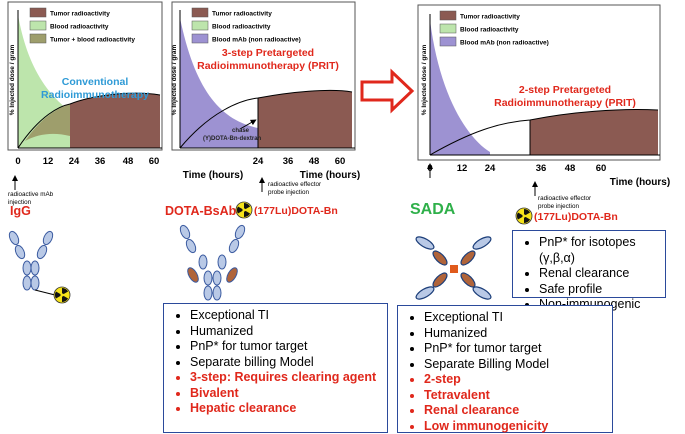 Image resolution: width=685 pixels, height=434 pixels. Describe the element at coordinates (31, 194) in the screenshot. I see `injection-note: radioactive mAb` at that location.